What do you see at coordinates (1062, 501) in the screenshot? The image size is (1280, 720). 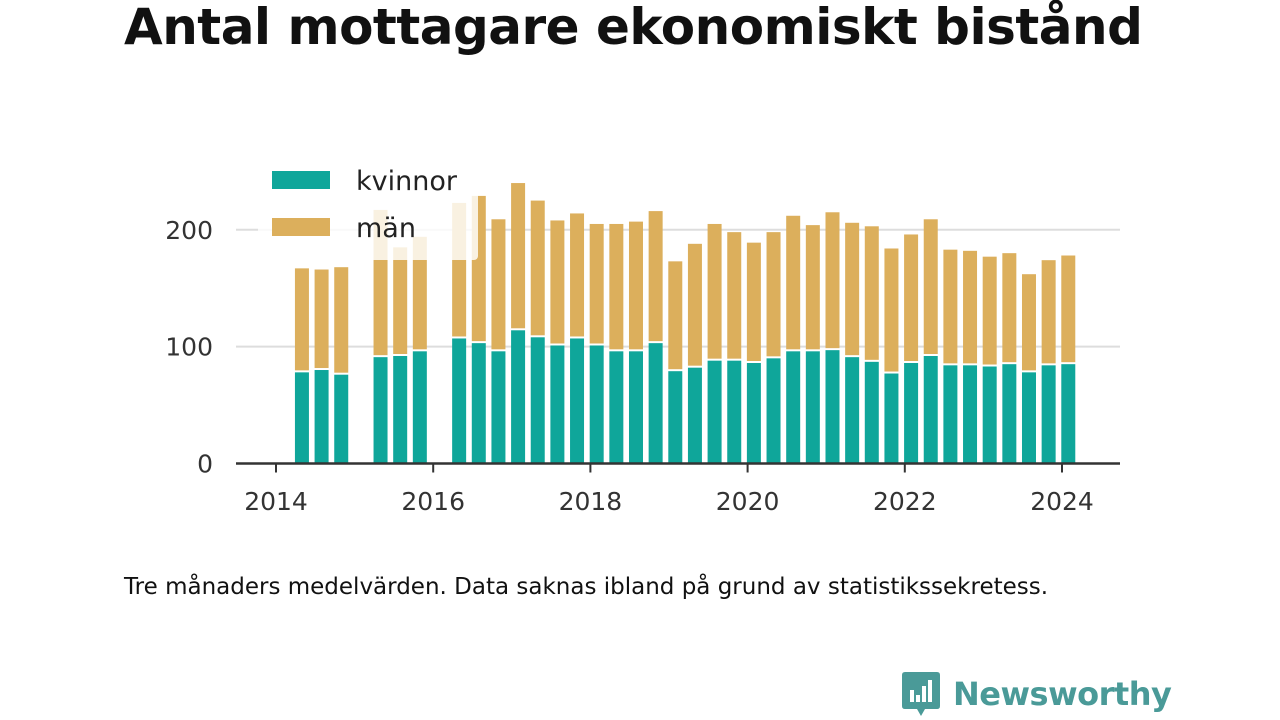 I see `x-tick-label: 2024` at bounding box center [1062, 501].